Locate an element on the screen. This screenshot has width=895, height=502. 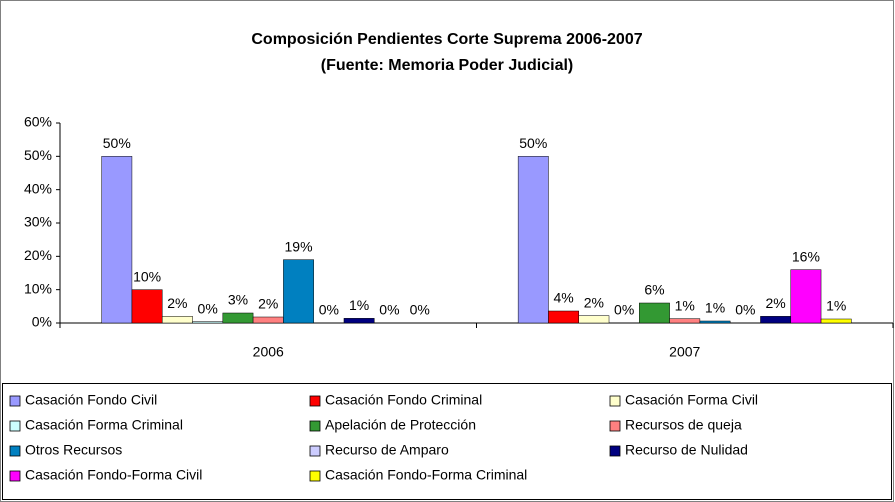
y-tick-label: 60% is located at coordinates (38, 122).